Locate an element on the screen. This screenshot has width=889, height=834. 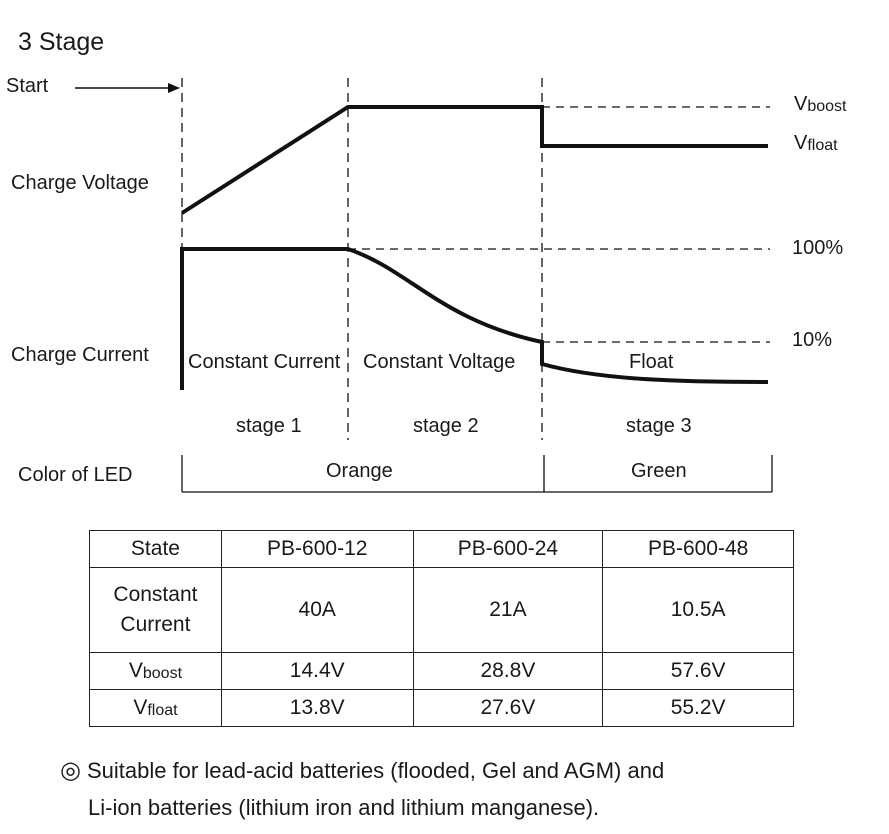
stage-3-label: stage 3 is located at coordinates (659, 426).